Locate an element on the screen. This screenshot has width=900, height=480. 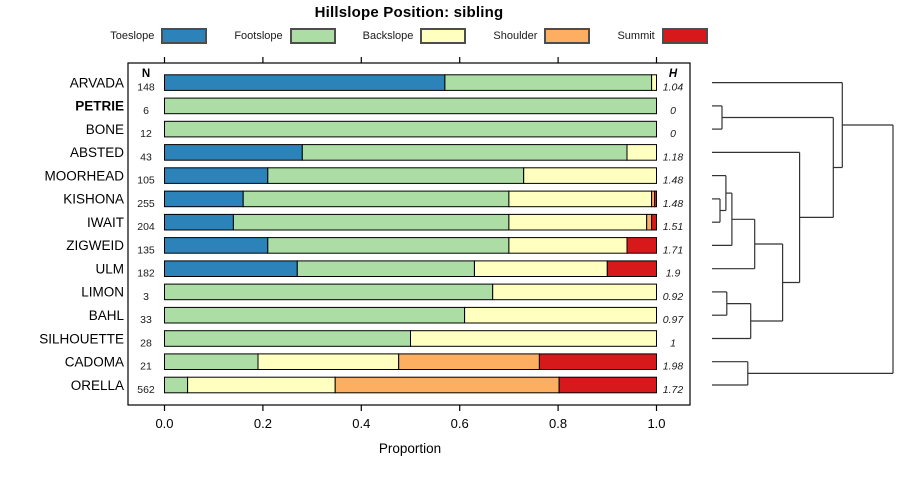
n-column-header: N is located at coordinates (146, 74).